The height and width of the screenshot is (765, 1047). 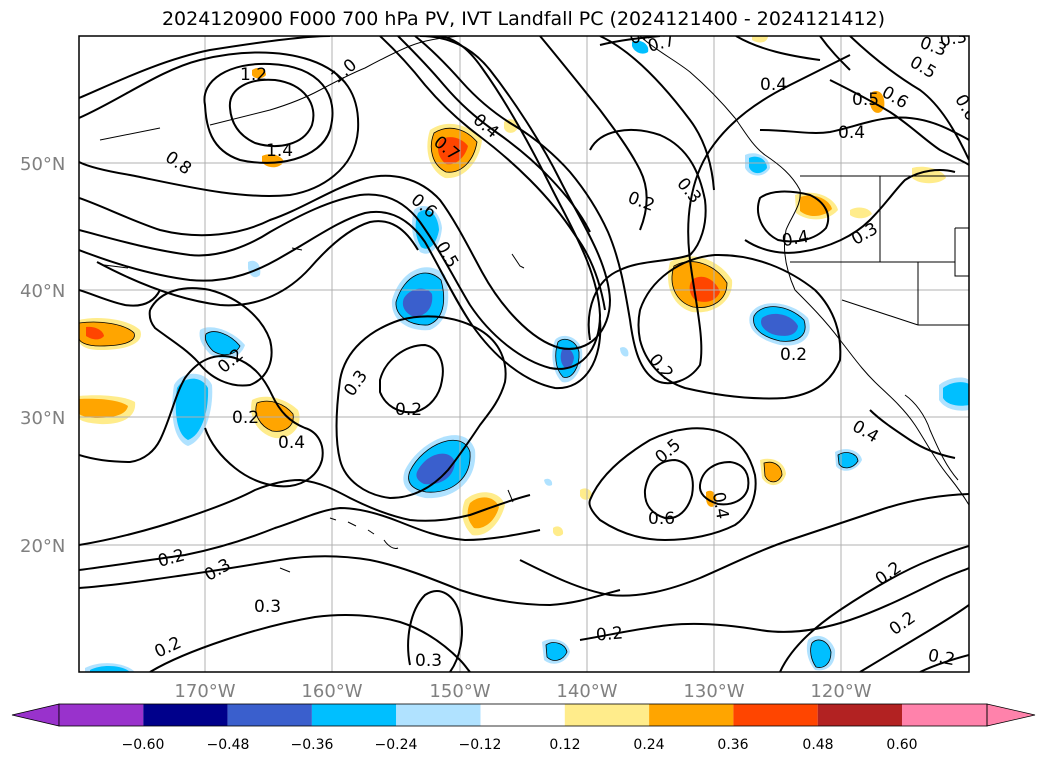 What do you see at coordinates (522, 691) in the screenshot?
I see `longitude-axis: 170°W 160°W 150°W 140°W 130°W 120°W` at bounding box center [522, 691].